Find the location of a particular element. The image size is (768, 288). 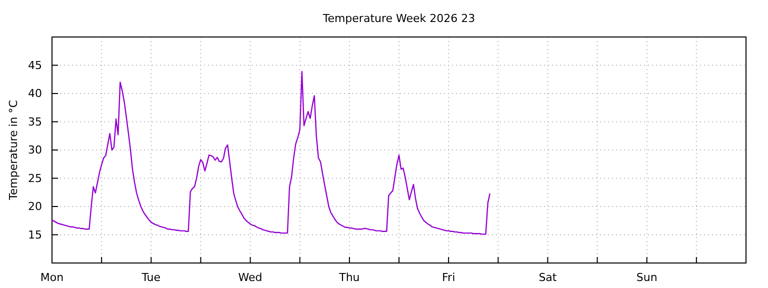

x-tick-label: Mon is located at coordinates (52, 277).